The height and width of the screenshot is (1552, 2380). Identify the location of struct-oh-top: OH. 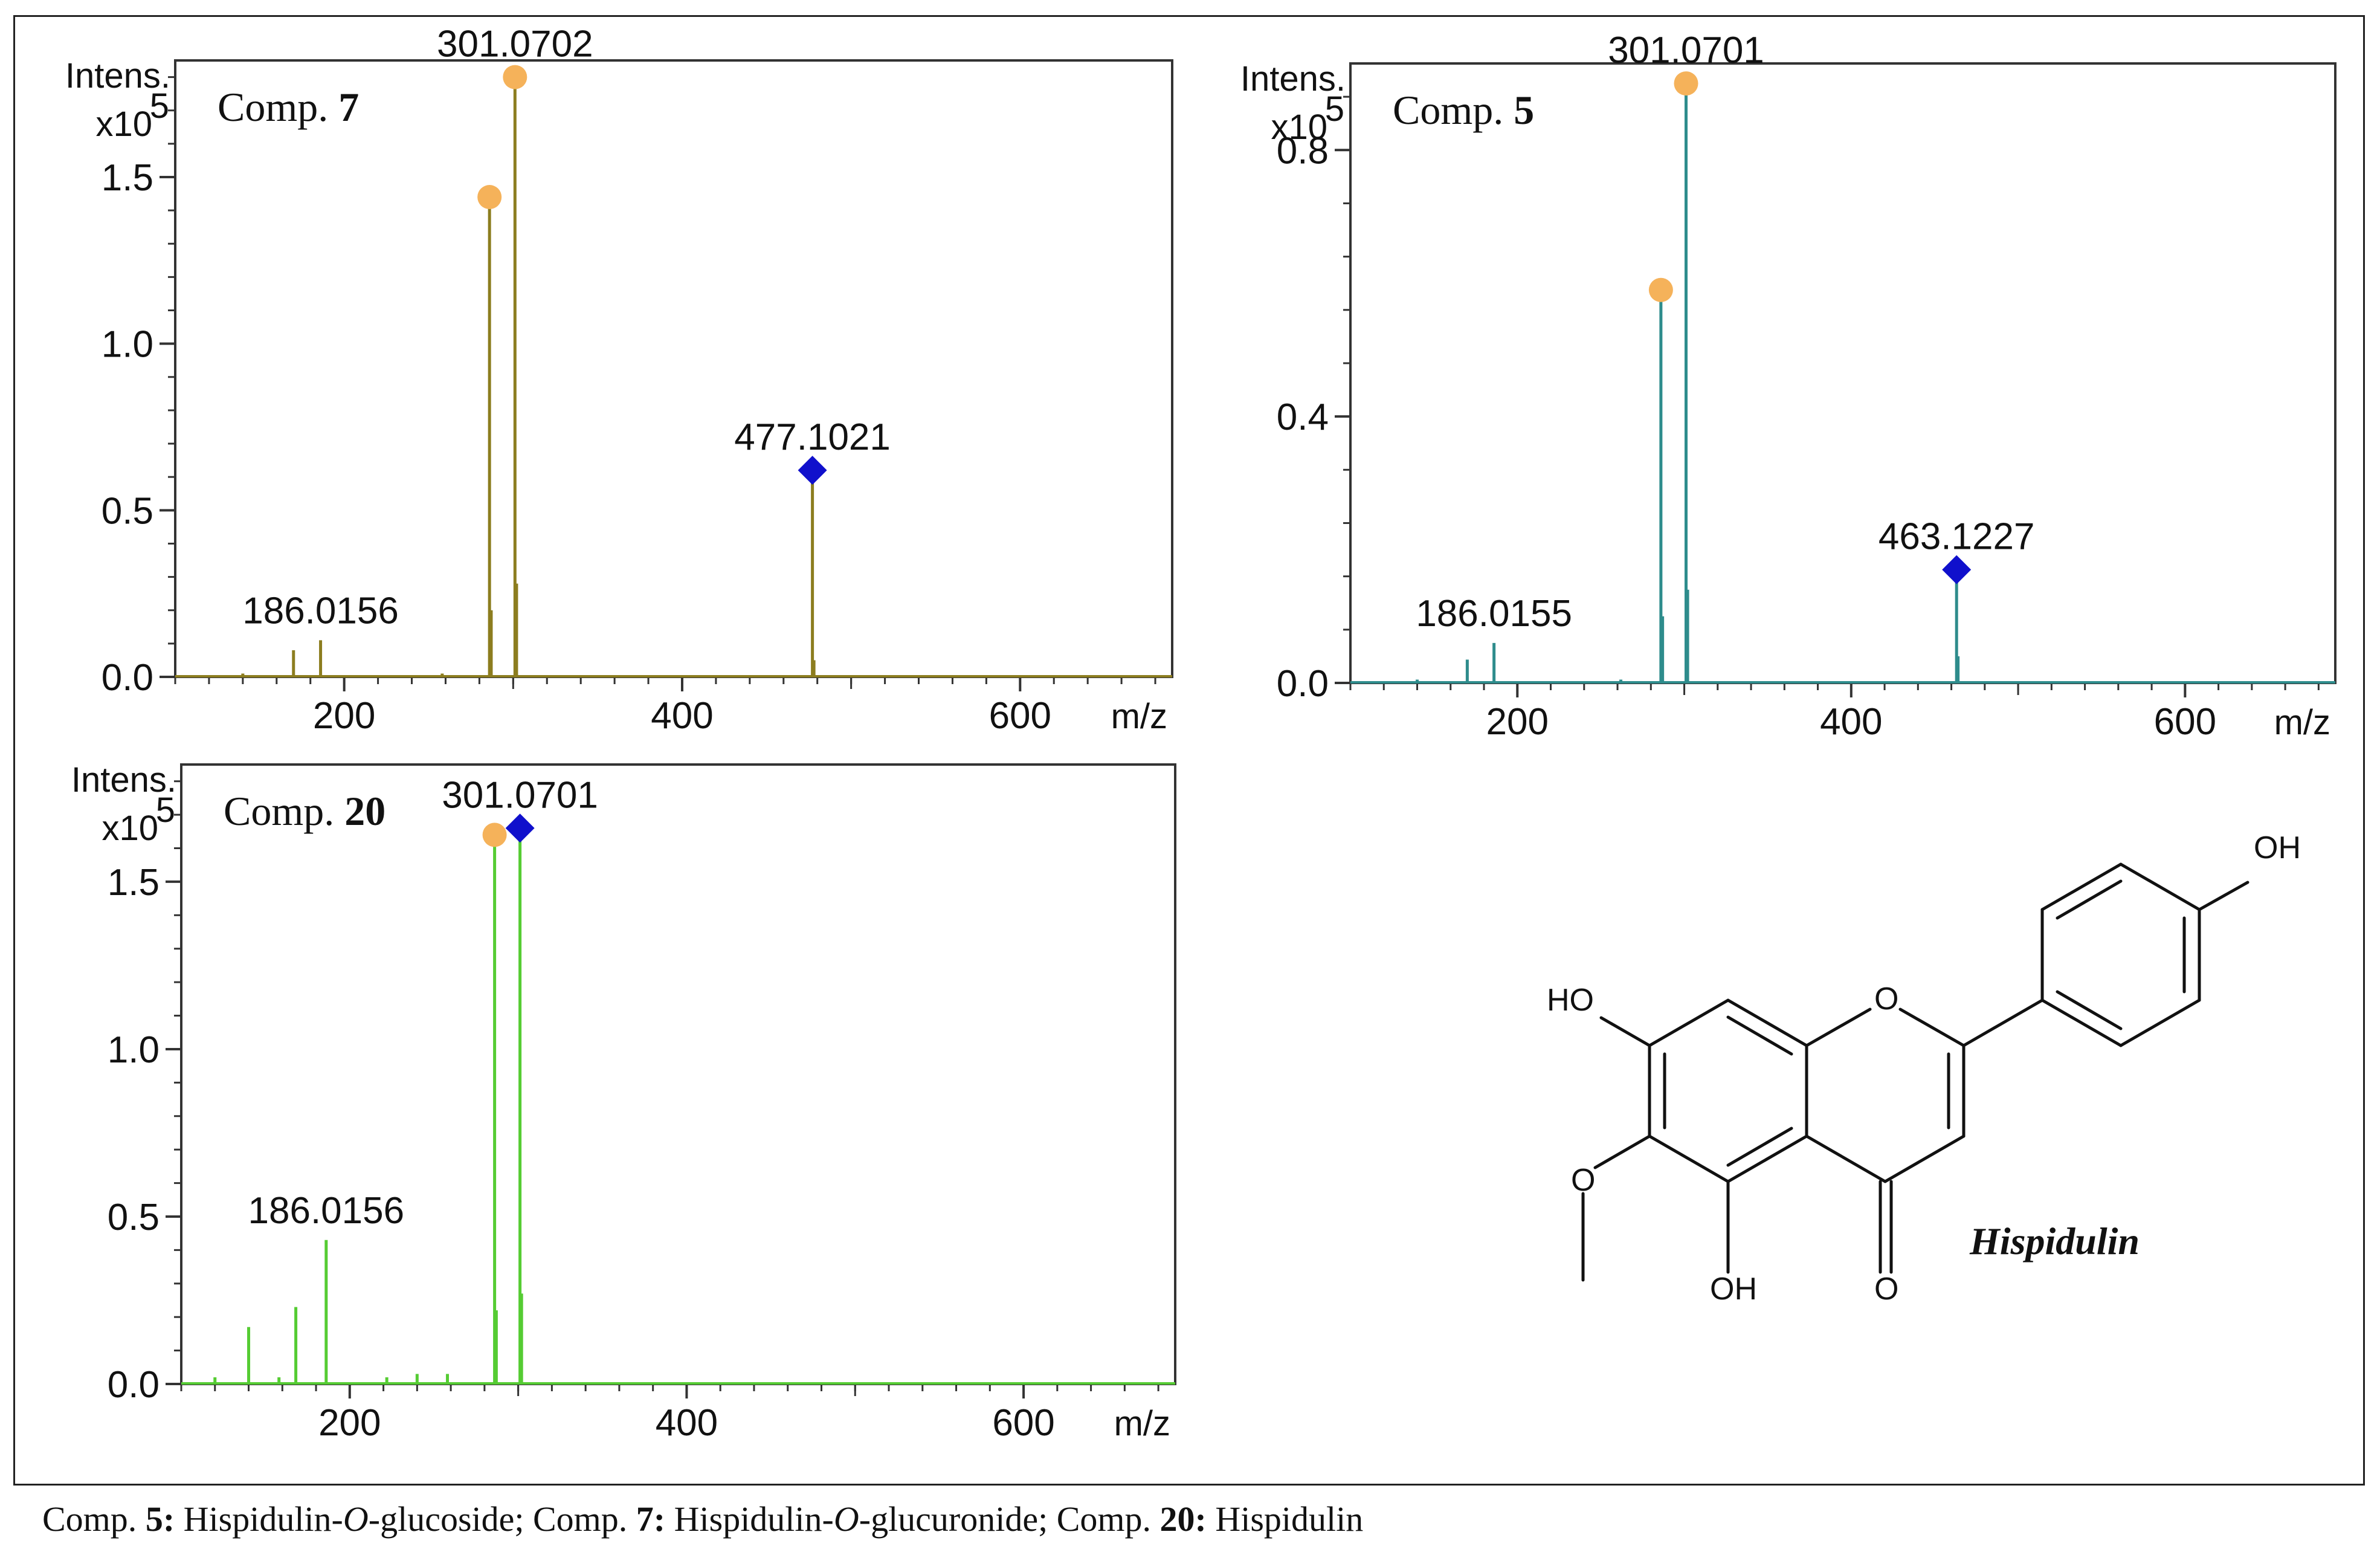
(2277, 847).